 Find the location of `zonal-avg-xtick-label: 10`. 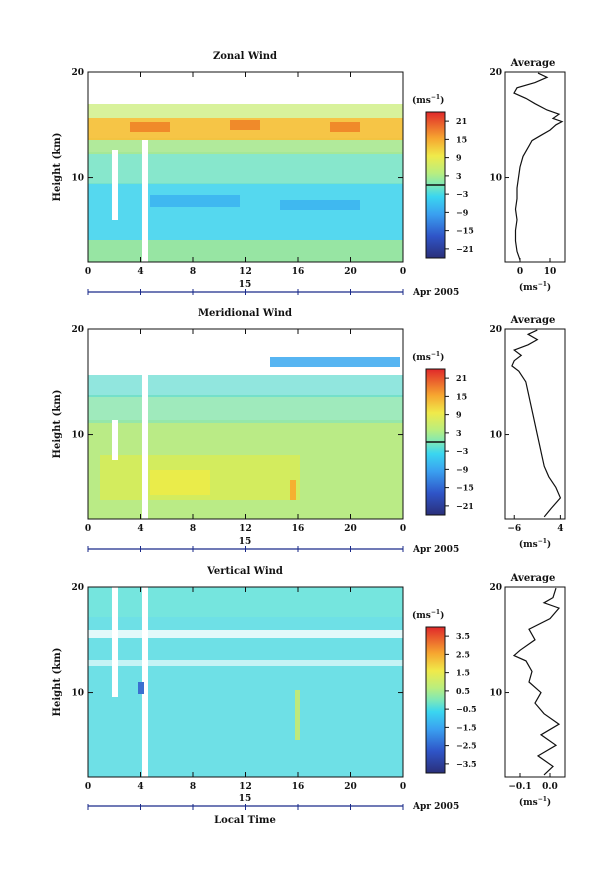

zonal-avg-xtick-label: 10 is located at coordinates (550, 272).